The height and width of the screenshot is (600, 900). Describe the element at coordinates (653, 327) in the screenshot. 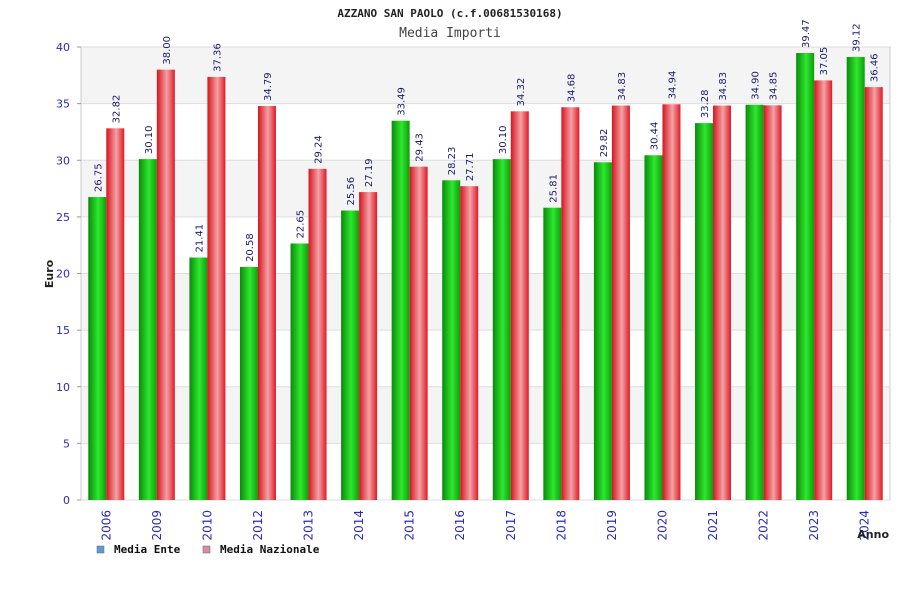

I see `bar-media-ente-2020` at that location.